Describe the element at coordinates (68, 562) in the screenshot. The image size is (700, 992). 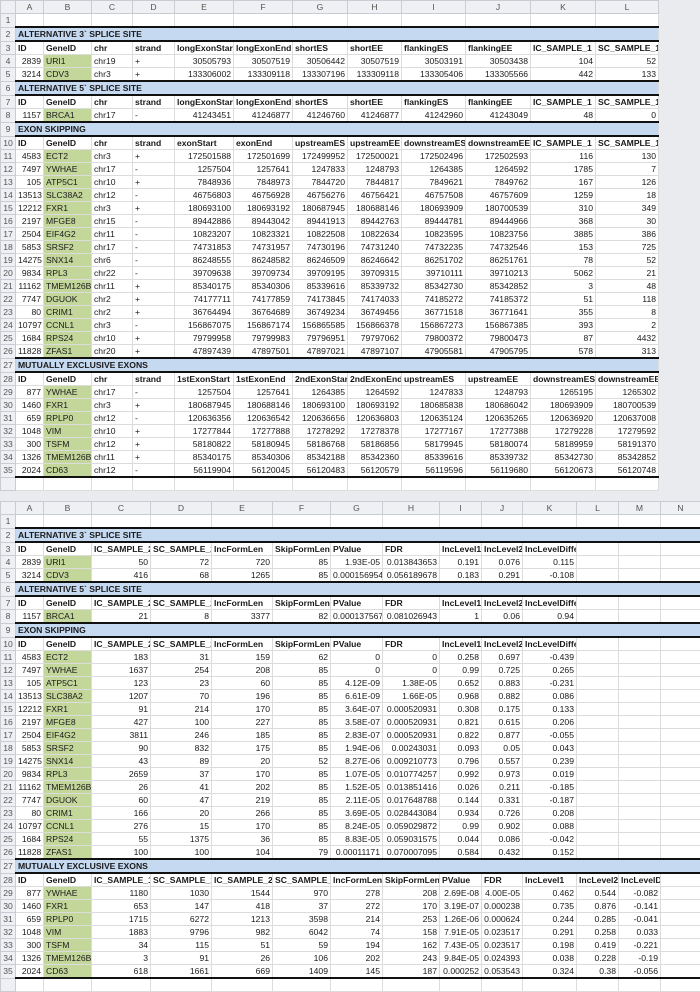
I see `gene-id-cell: URI1` at that location.